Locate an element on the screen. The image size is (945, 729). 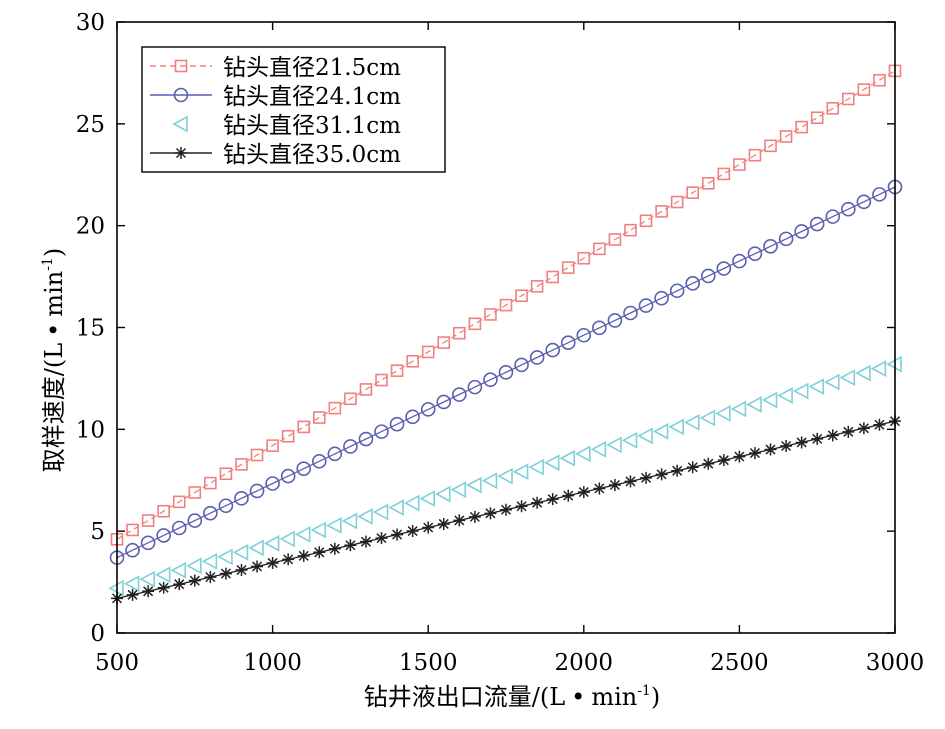
series-2-point-19-shape is located at coordinates (411, 503).